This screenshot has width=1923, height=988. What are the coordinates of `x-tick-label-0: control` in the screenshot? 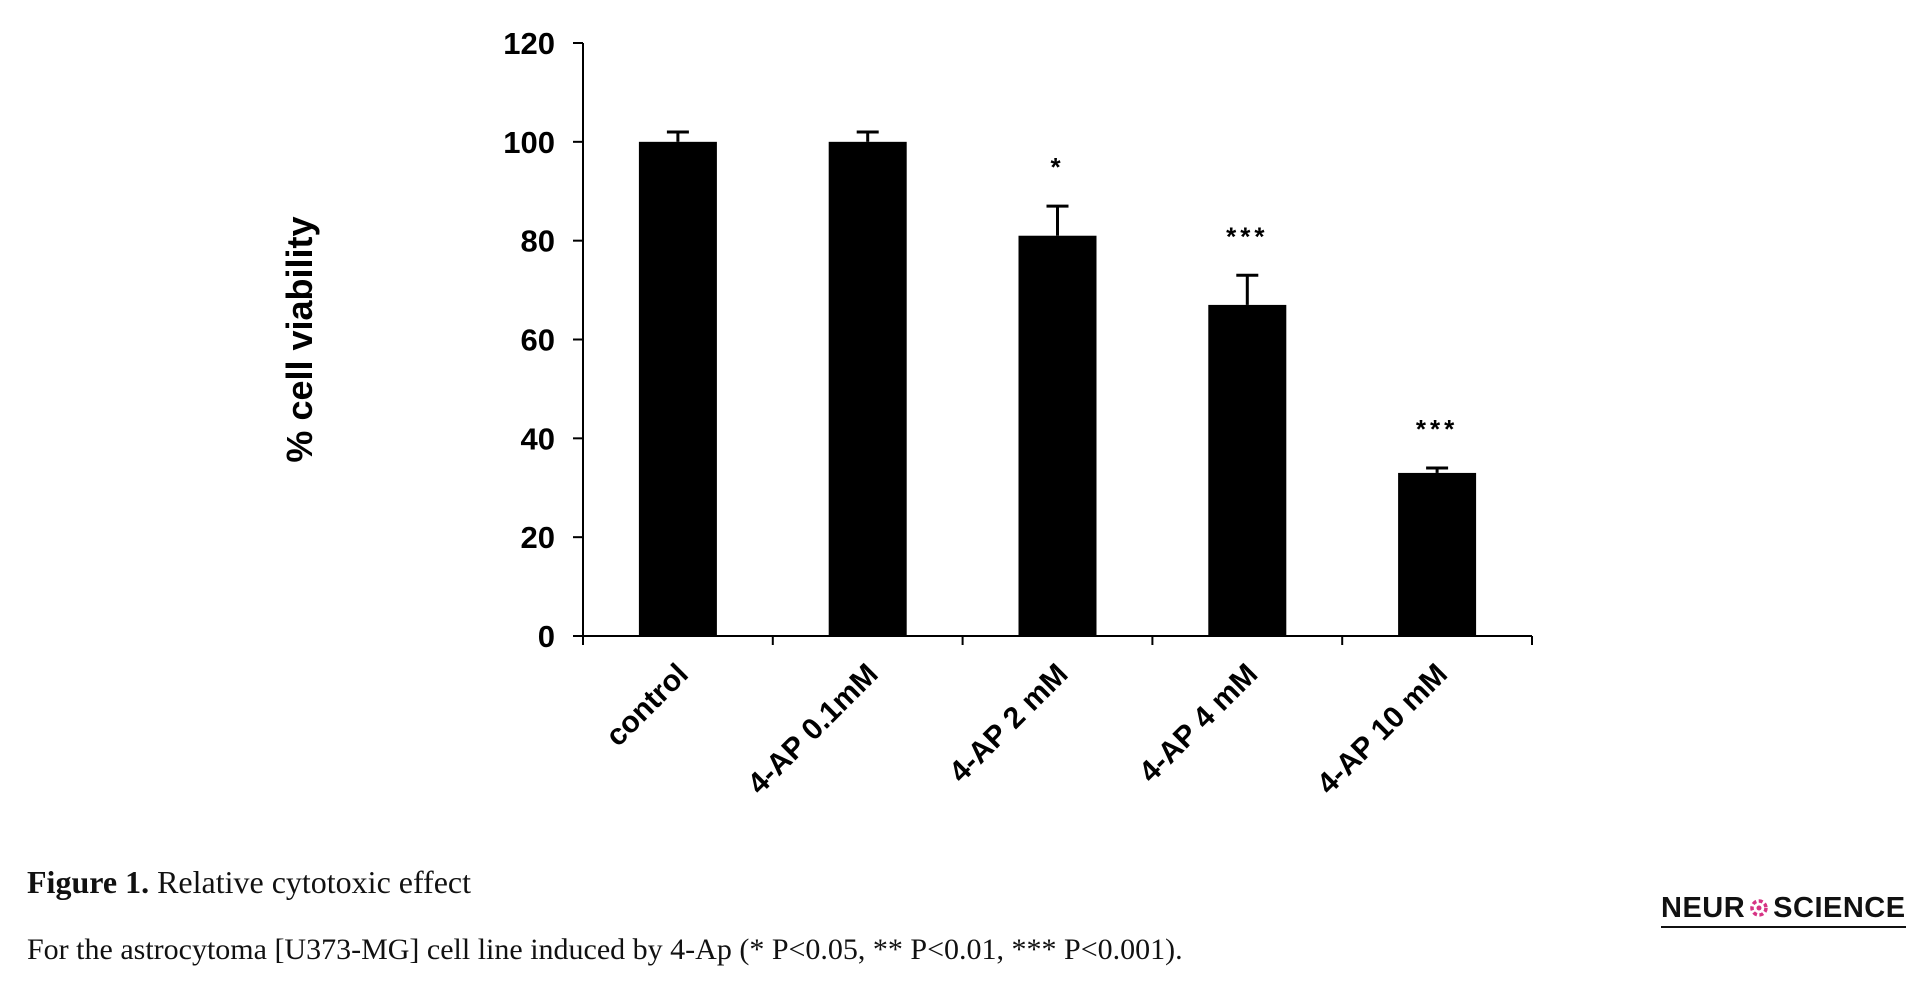 It's located at (647, 705).